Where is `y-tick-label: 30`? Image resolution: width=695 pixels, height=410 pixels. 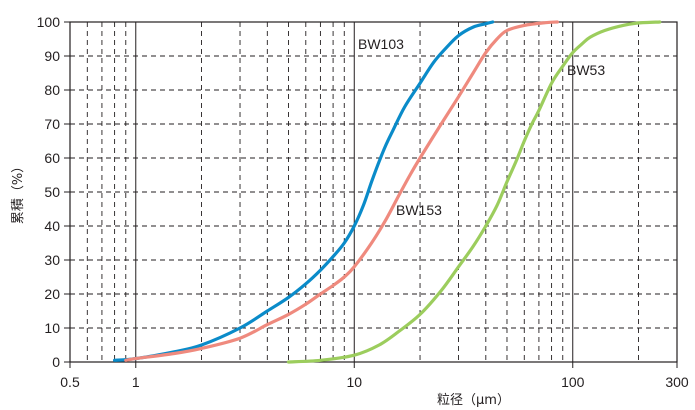
y-tick-label: 30 is located at coordinates (52, 260).